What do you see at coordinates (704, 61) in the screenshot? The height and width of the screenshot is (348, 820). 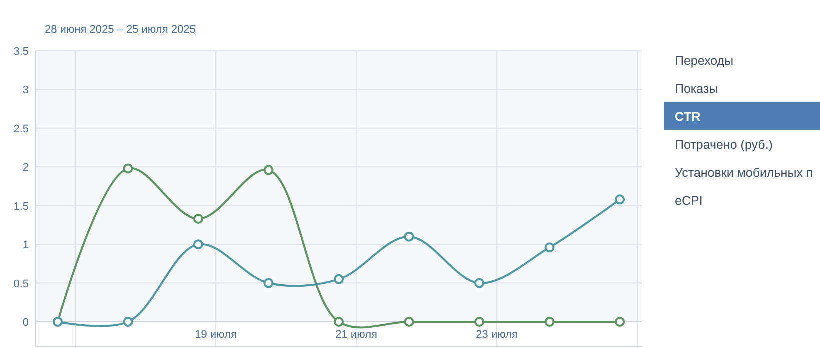 I see `text: Переходы` at bounding box center [704, 61].